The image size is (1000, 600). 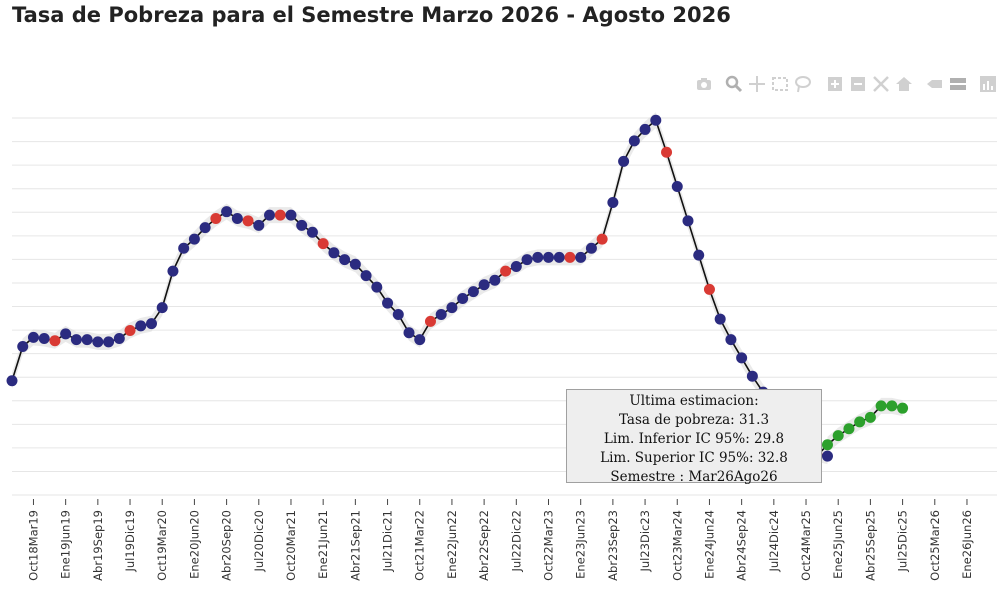 What do you see at coordinates (694, 401) in the screenshot?
I see `tooltip-heading: Ultima estimacion:` at bounding box center [694, 401].